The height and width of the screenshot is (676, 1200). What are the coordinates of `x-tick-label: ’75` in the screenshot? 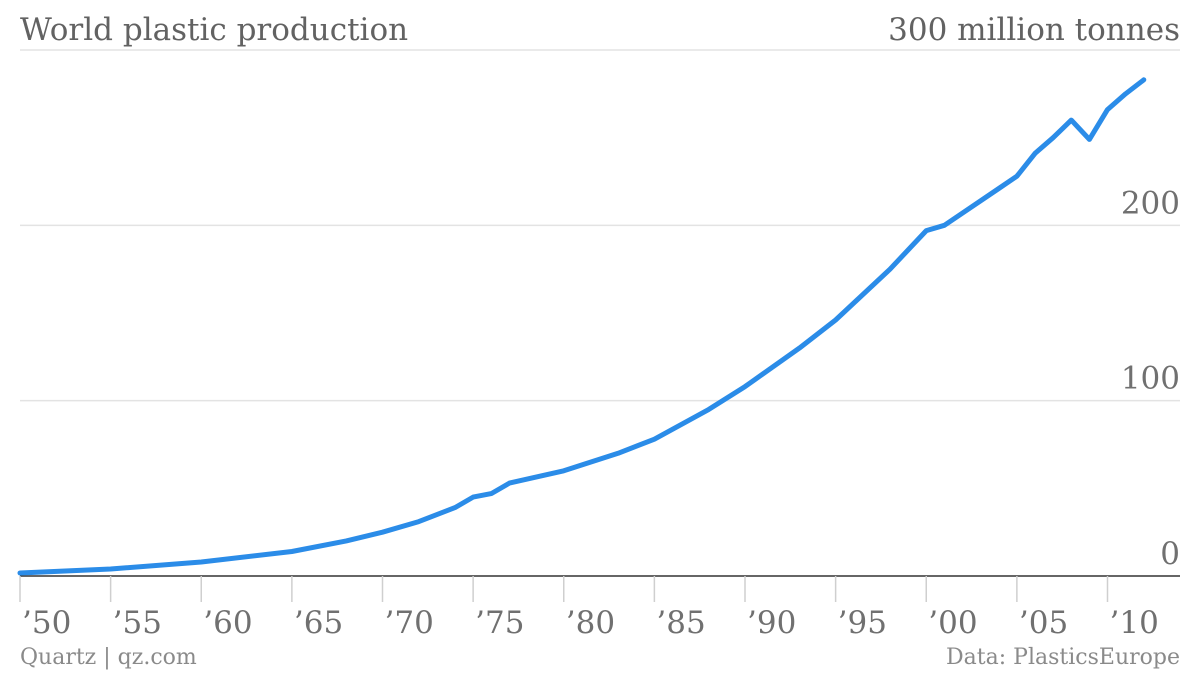 It's located at (499, 623).